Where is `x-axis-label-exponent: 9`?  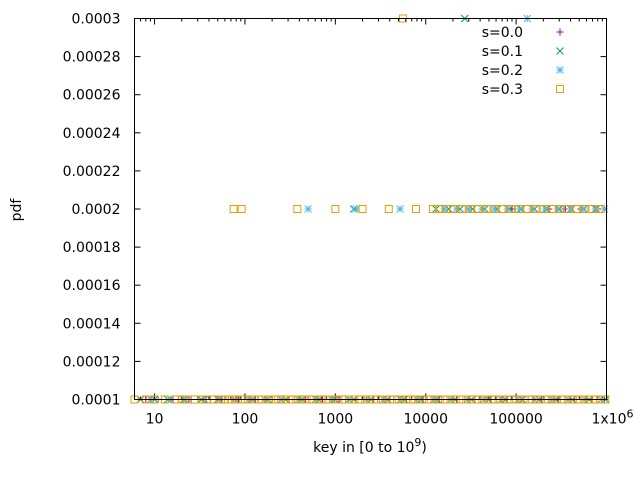 x-axis-label-exponent: 9 is located at coordinates (417, 442).